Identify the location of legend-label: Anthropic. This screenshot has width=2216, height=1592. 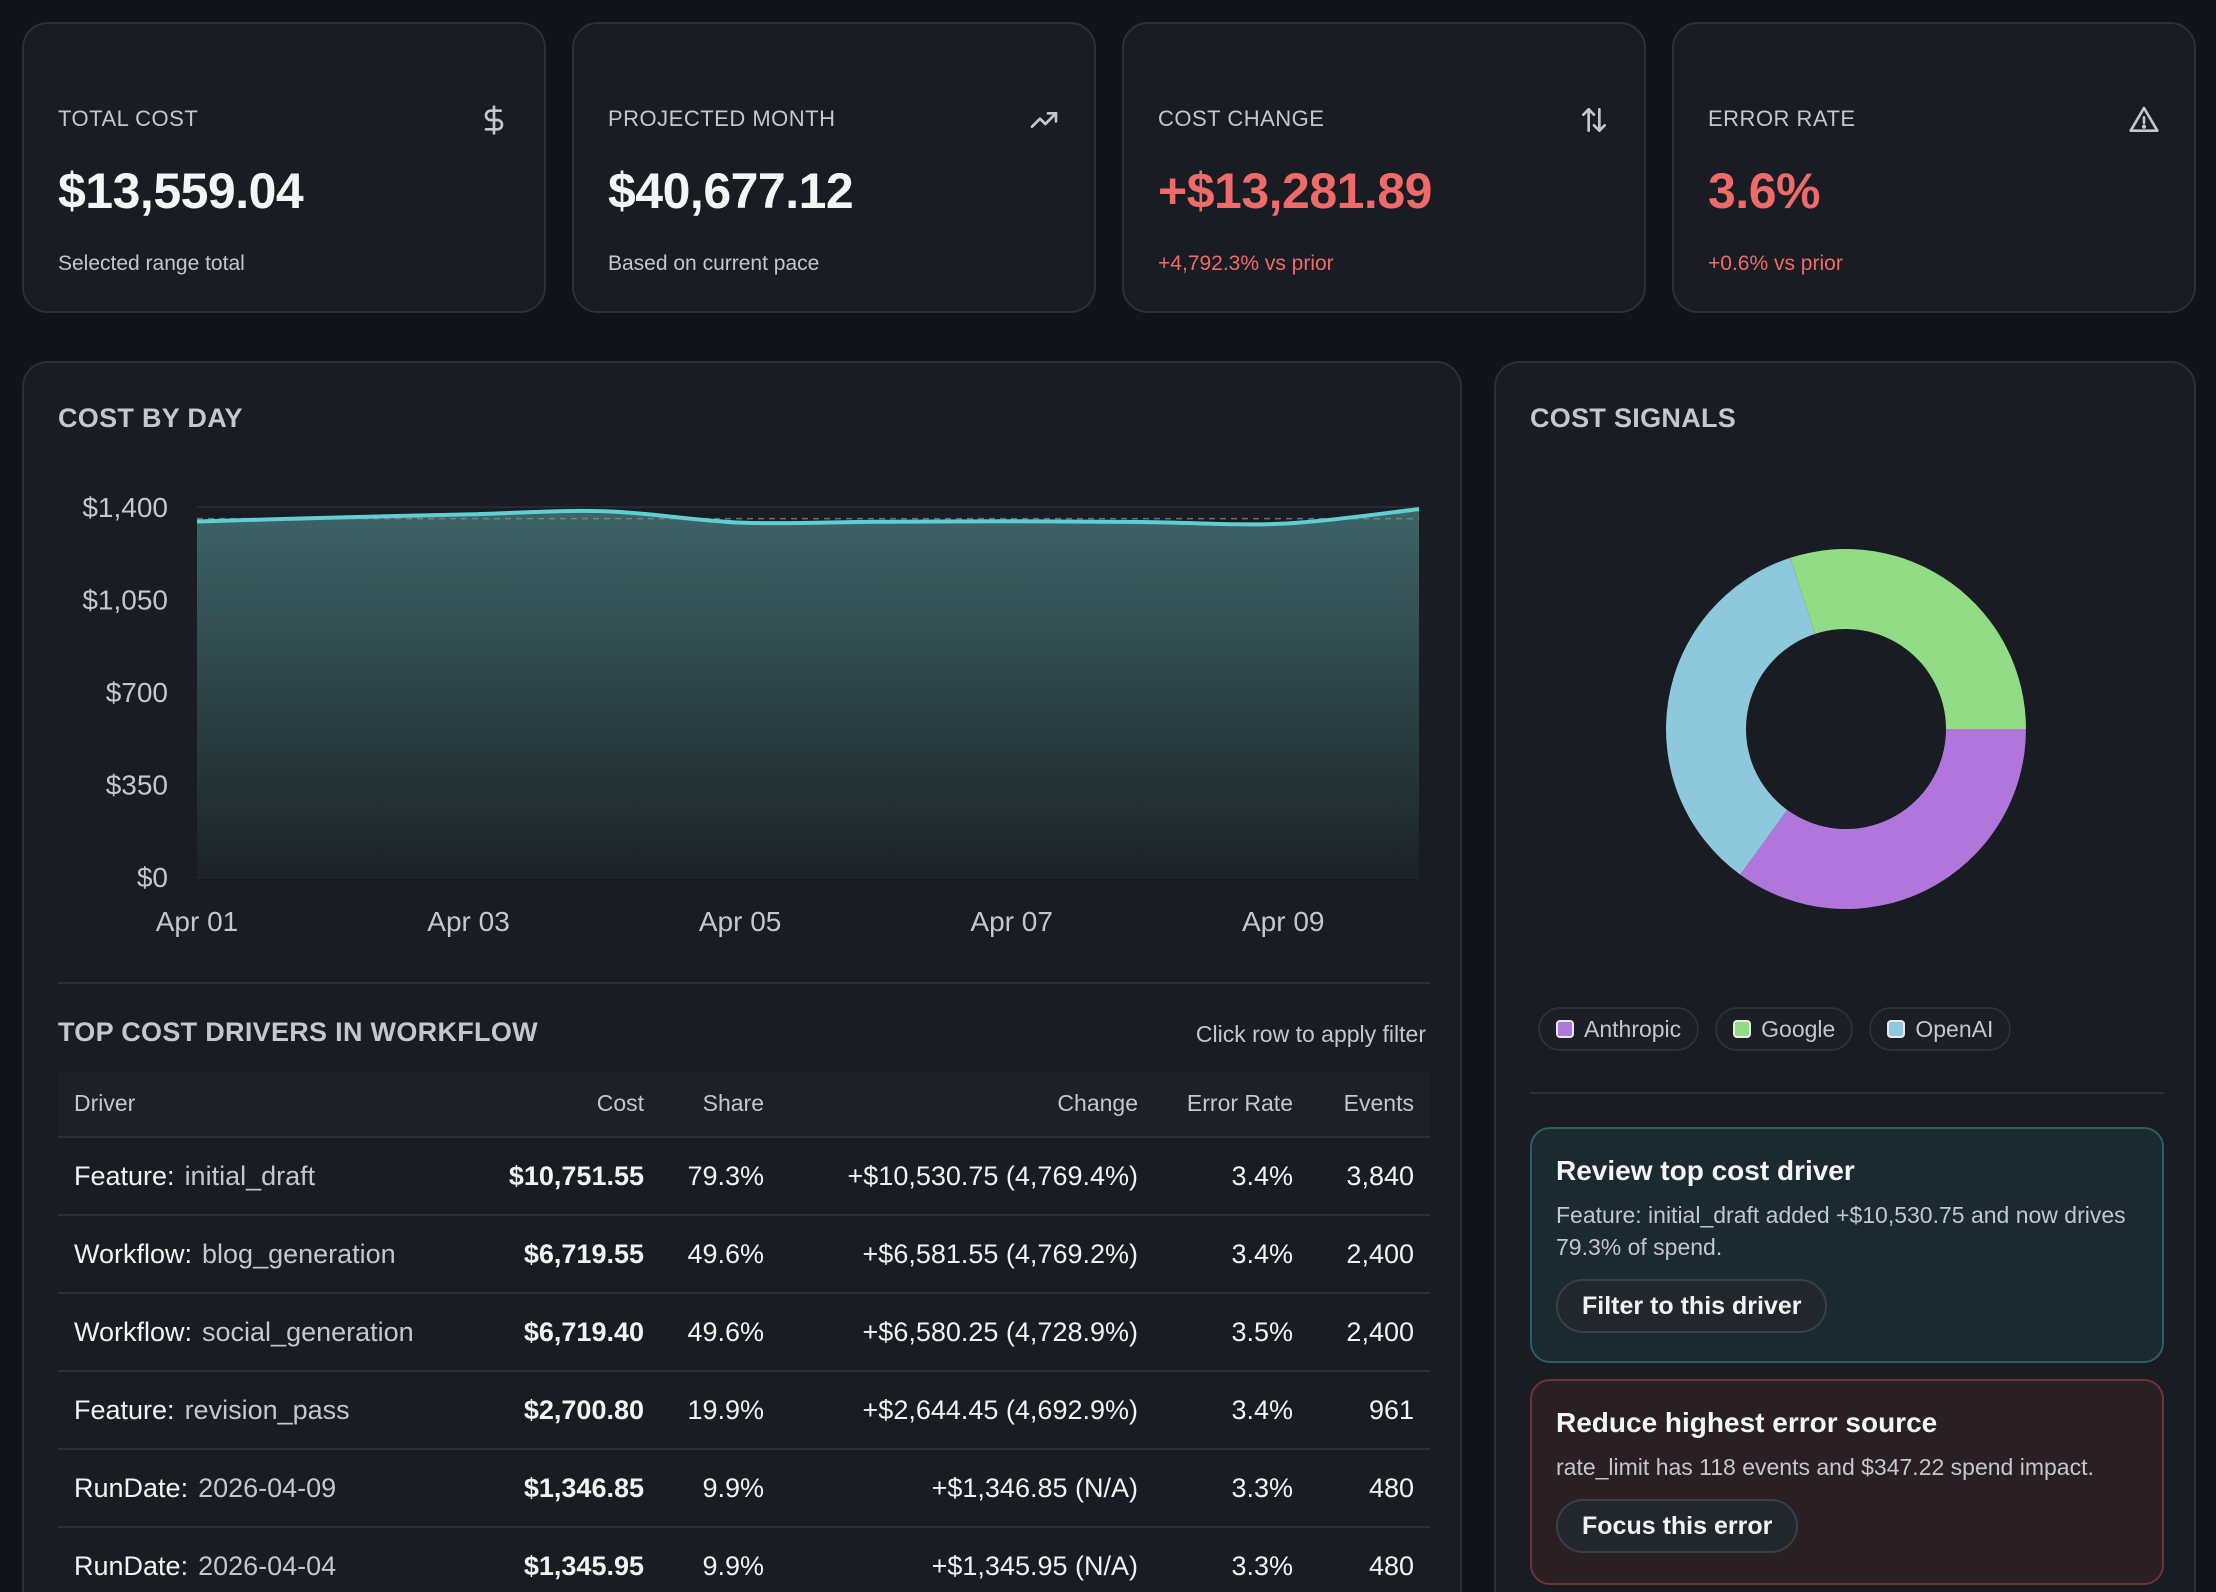
(1633, 1028).